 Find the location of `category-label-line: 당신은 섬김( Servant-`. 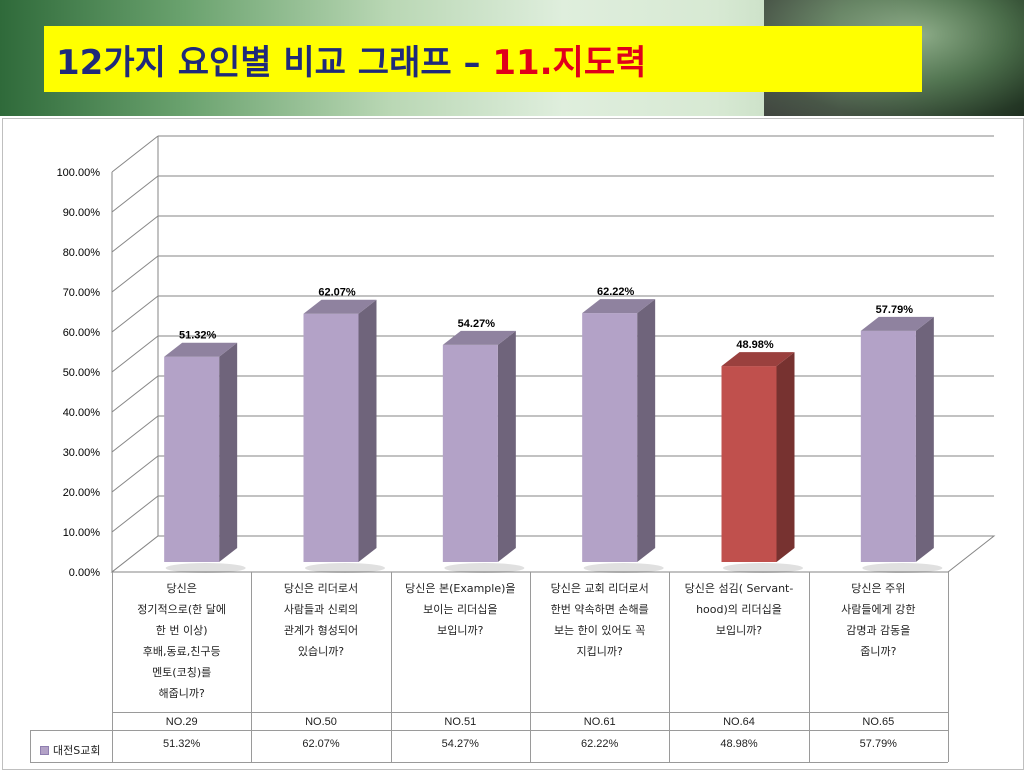

category-label-line: 당신은 섬김( Servant- is located at coordinates (739, 588).